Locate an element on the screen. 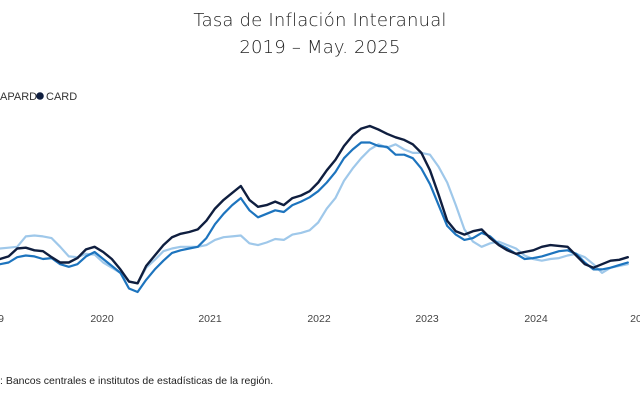 The image size is (640, 407). chart-title: Tasa de Inflación Interanual is located at coordinates (320, 20).